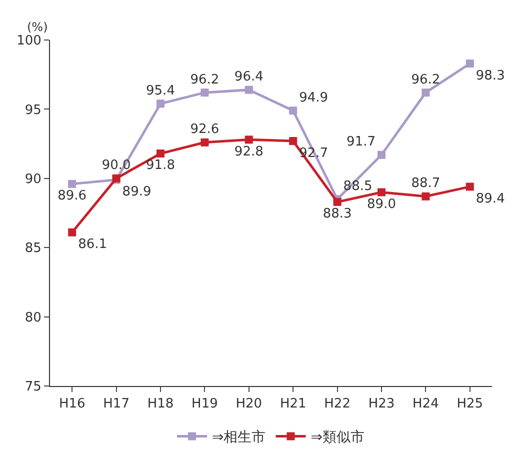 This screenshot has width=517, height=465. Describe the element at coordinates (160, 166) in the screenshot. I see `data-label: 91.8` at that location.